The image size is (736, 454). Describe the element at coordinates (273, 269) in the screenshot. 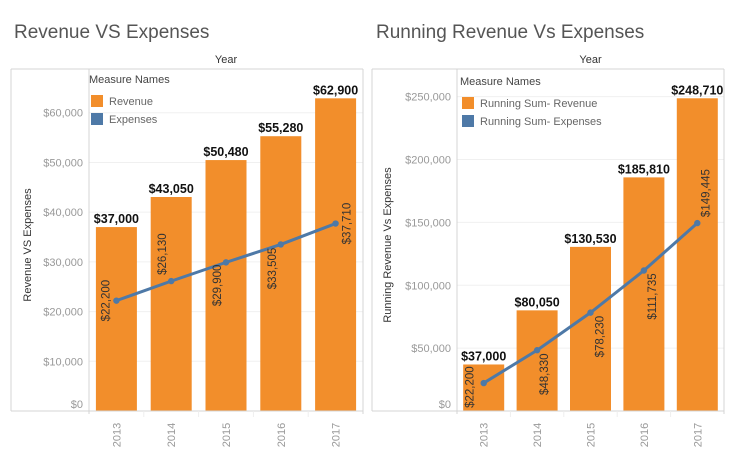

I see `line-label: $33,505` at that location.